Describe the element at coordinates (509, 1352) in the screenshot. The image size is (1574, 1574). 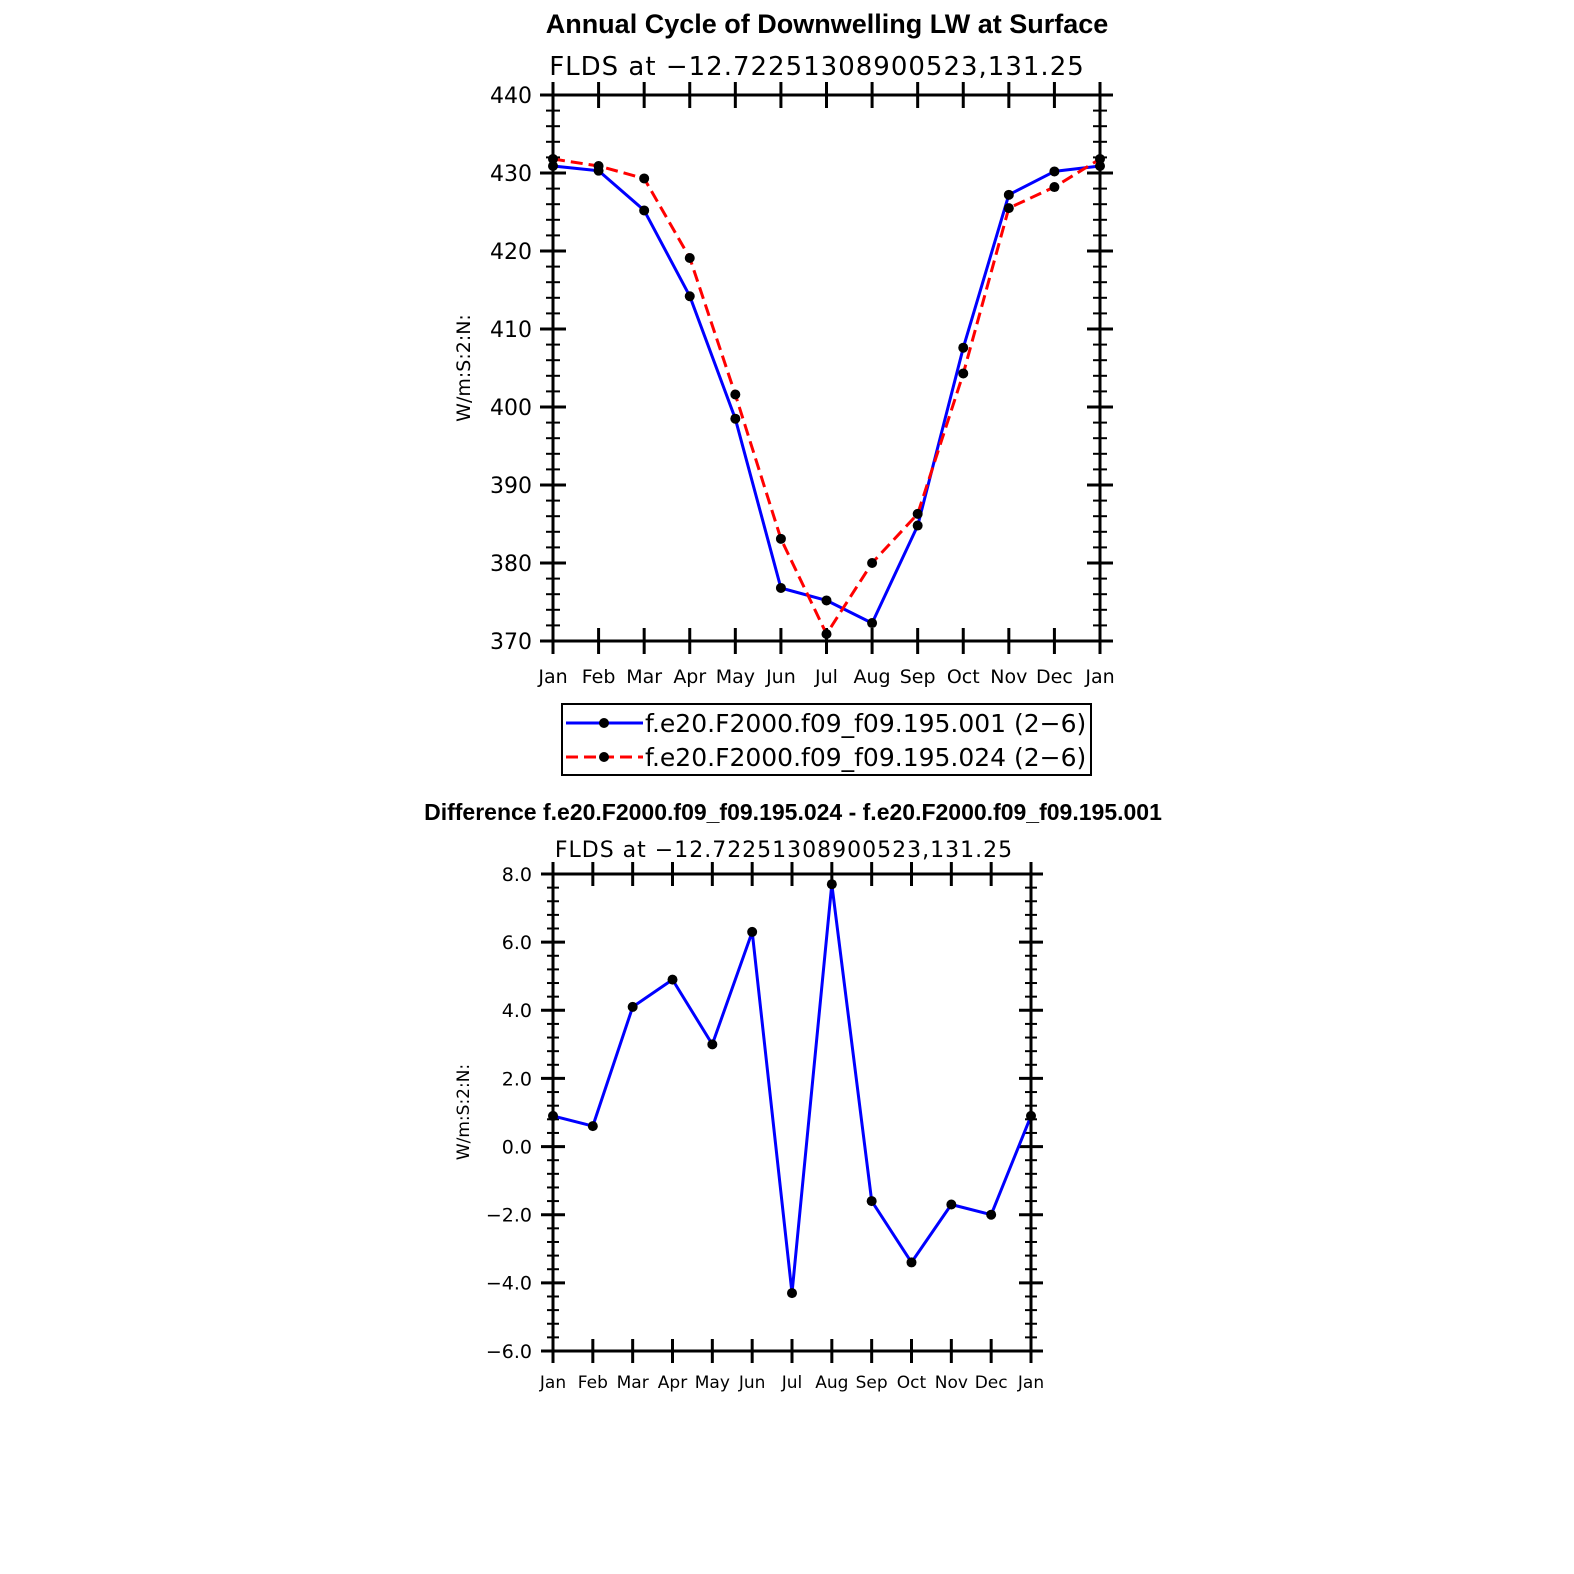
I see `y-tick-label: −6.0` at that location.